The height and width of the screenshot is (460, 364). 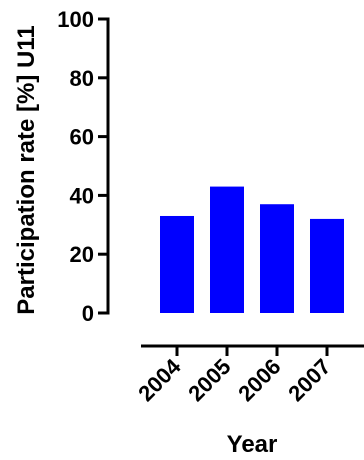 I want to click on bars, so click(x=252, y=249).